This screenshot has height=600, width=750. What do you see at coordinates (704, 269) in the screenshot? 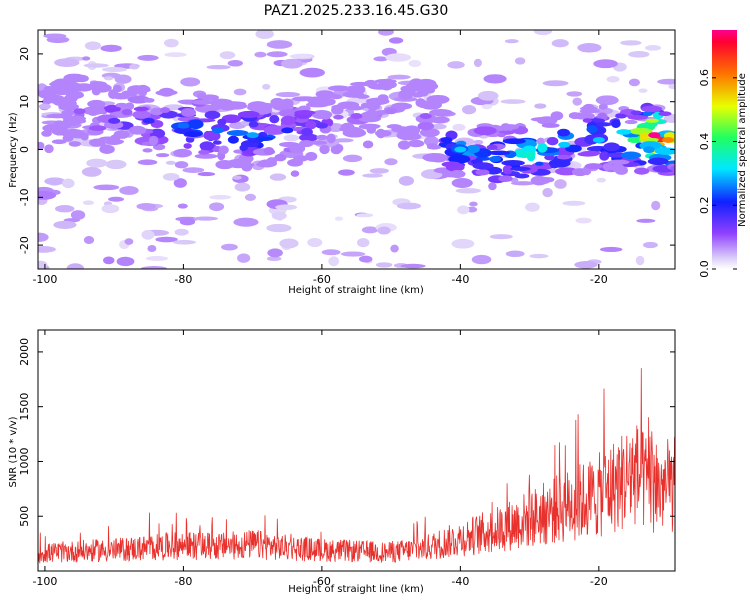
I see `colorbar-tick-label: 0.0` at bounding box center [704, 269].